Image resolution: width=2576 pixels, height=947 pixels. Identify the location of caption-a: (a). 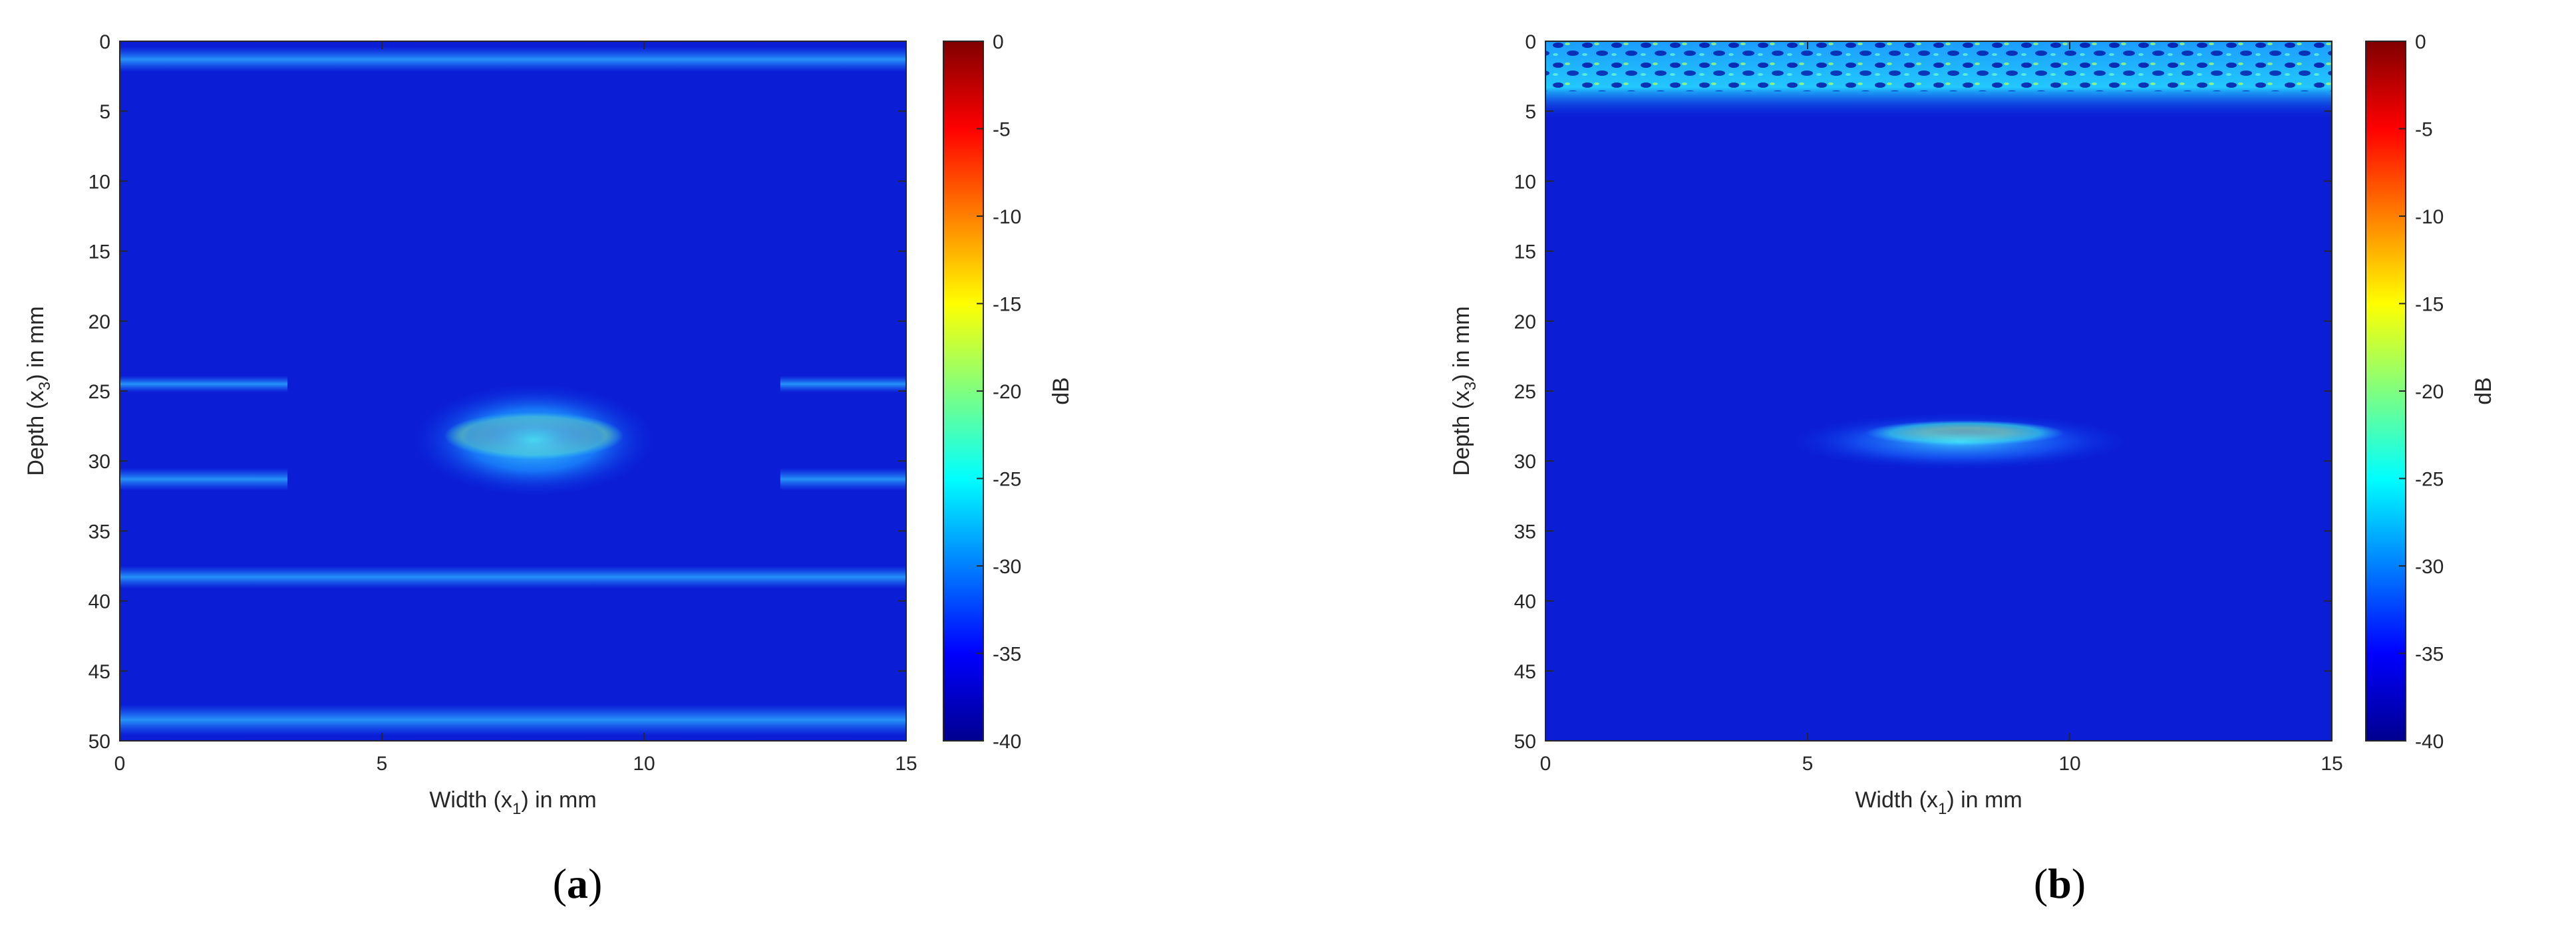
(577, 883).